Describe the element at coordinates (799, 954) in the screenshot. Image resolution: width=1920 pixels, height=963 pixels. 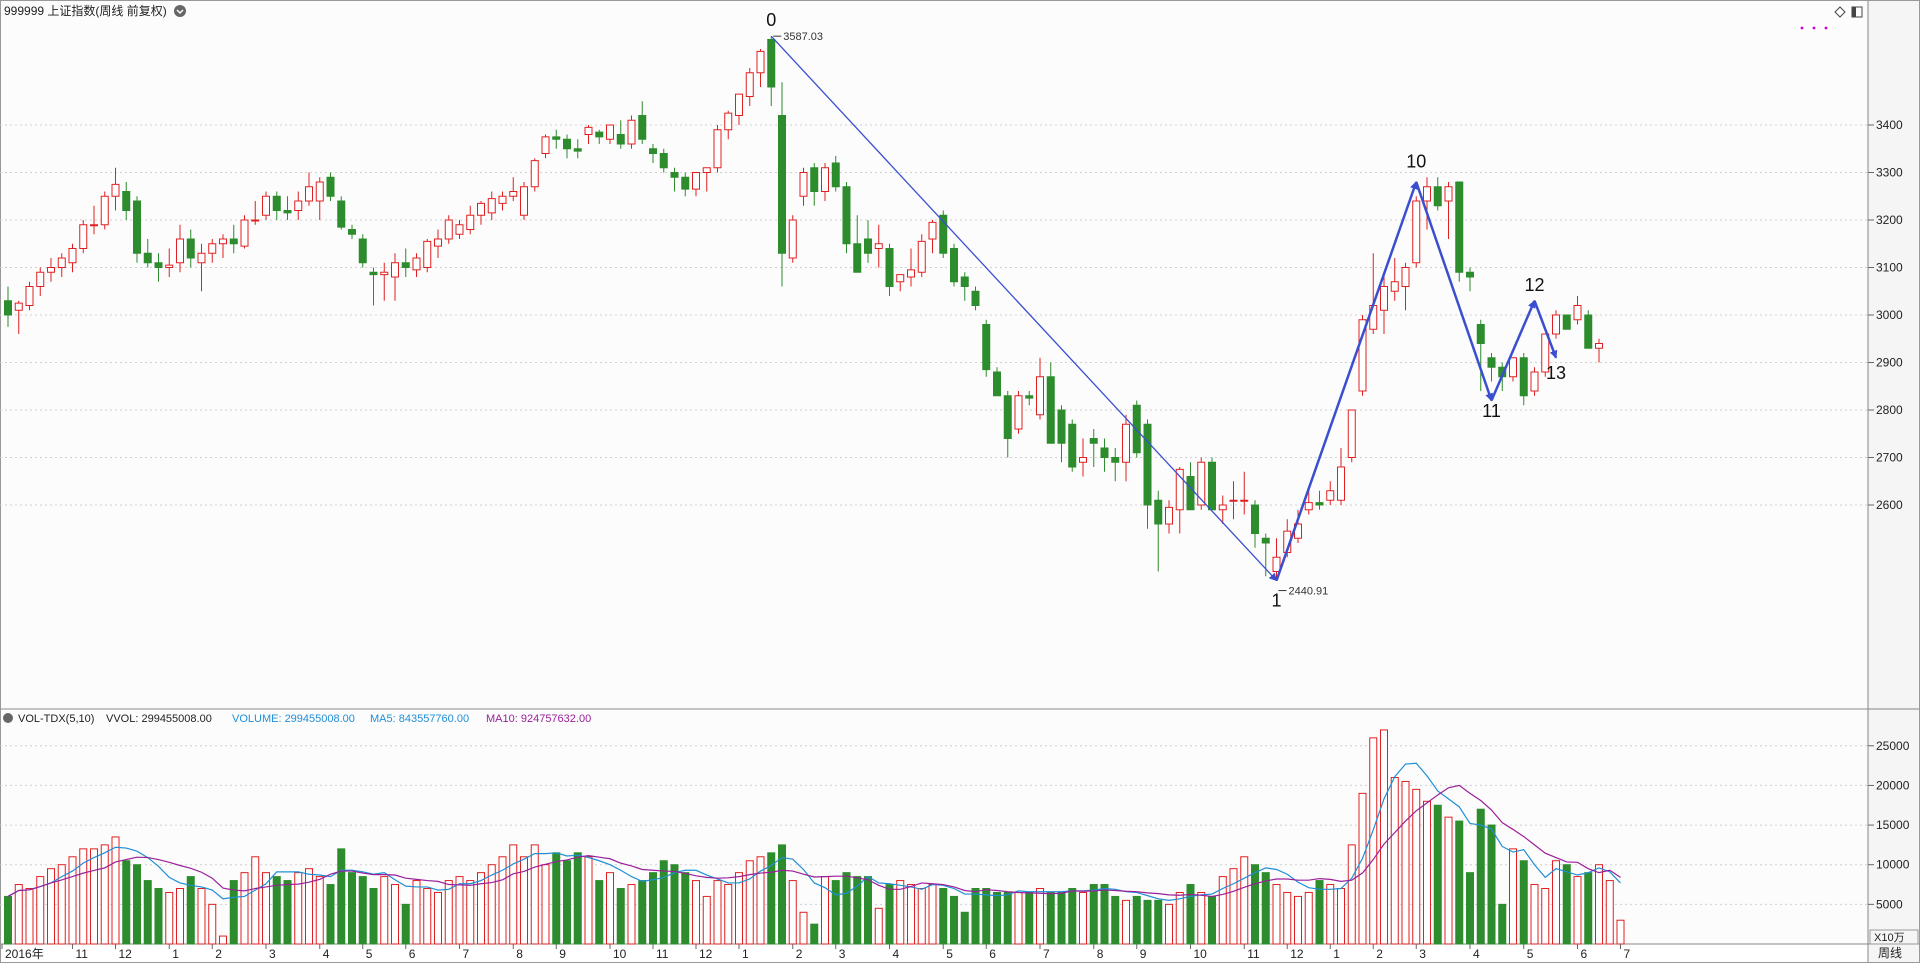
I see `x-axis-label: 2` at that location.